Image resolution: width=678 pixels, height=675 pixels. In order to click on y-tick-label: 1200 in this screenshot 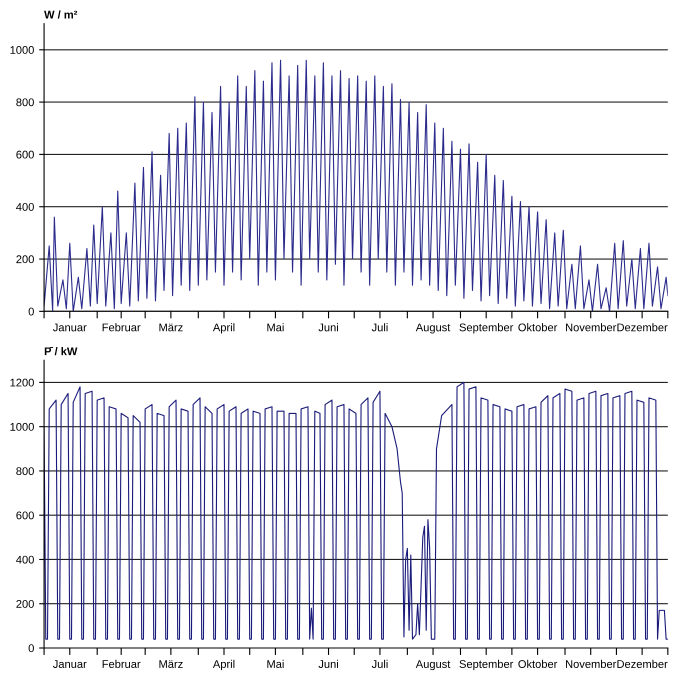, I will do `click(22, 382)`.